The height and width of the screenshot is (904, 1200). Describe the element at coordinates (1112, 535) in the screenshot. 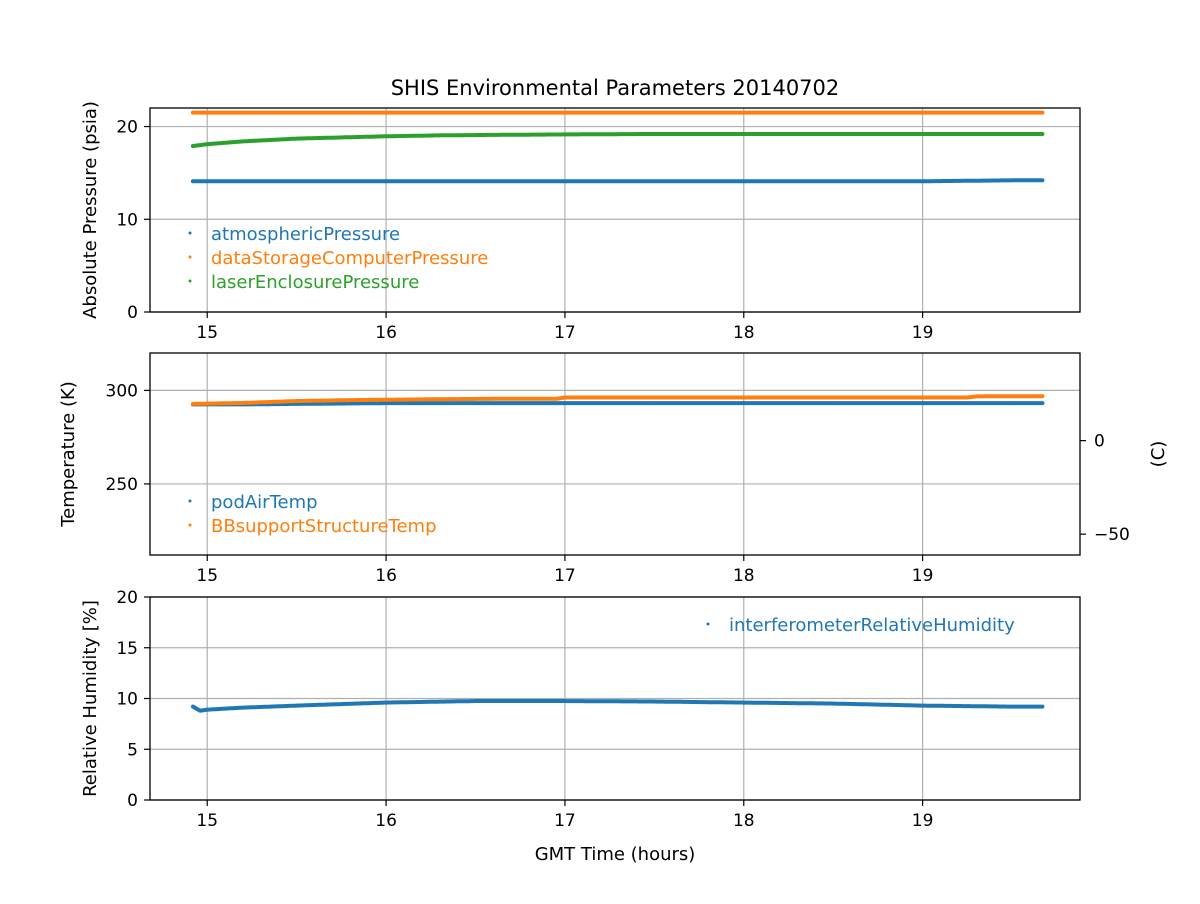

I see `y2-tick-label: −50` at that location.